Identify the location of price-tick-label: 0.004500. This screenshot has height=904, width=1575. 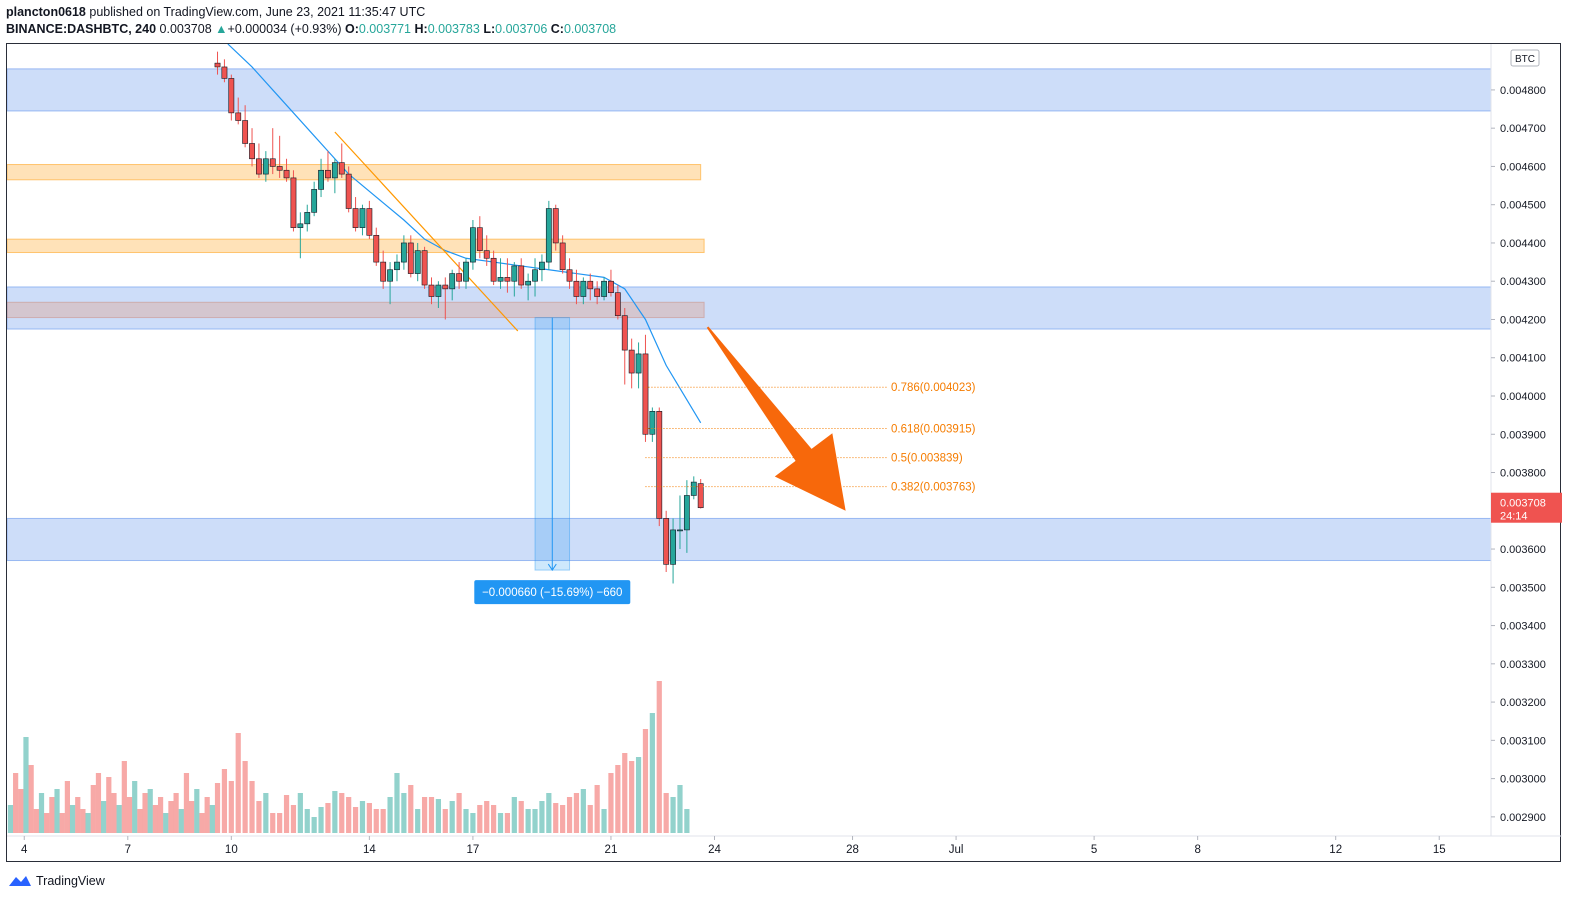
(1523, 206).